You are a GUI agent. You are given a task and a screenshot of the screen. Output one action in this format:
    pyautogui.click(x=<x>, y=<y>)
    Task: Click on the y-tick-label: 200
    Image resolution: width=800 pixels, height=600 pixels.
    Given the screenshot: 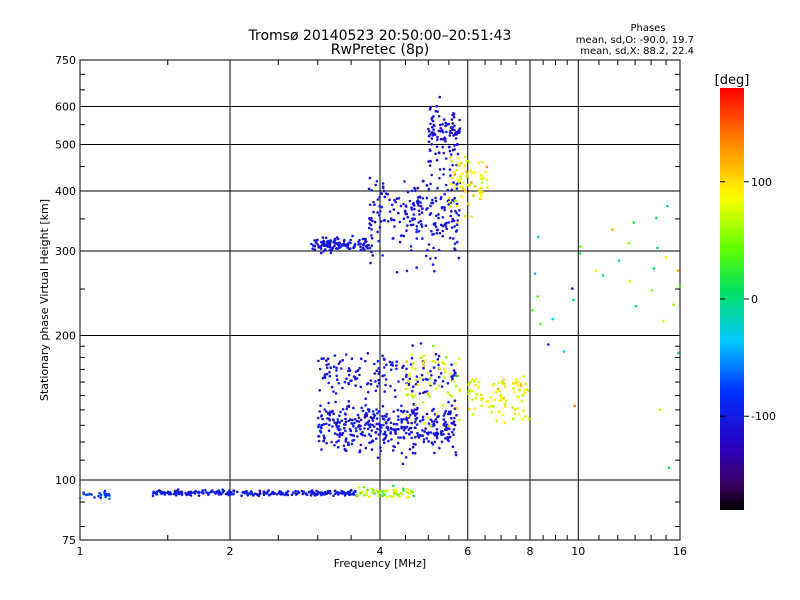 What is the action you would take?
    pyautogui.click(x=65, y=336)
    